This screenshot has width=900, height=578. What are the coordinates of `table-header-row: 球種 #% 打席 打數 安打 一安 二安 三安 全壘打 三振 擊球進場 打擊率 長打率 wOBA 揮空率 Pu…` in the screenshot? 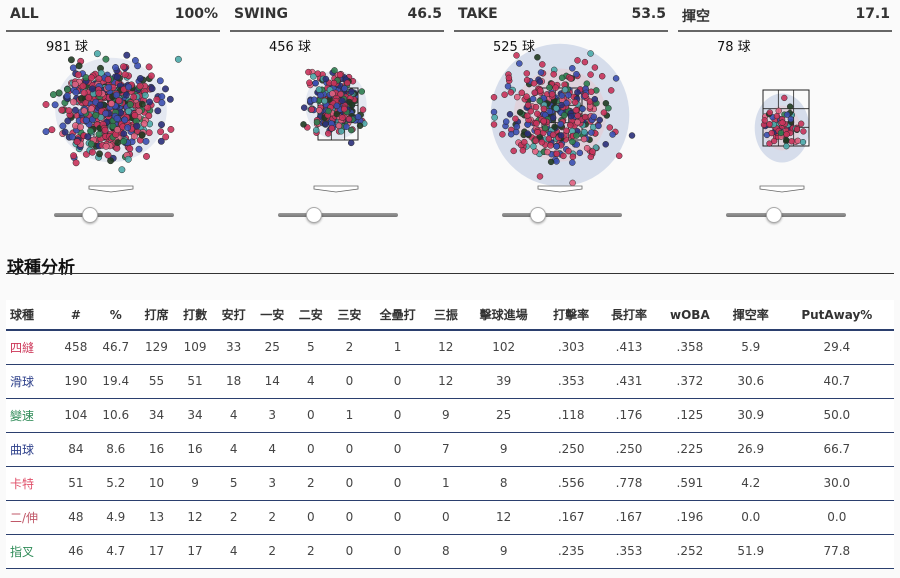 It's located at (450, 315).